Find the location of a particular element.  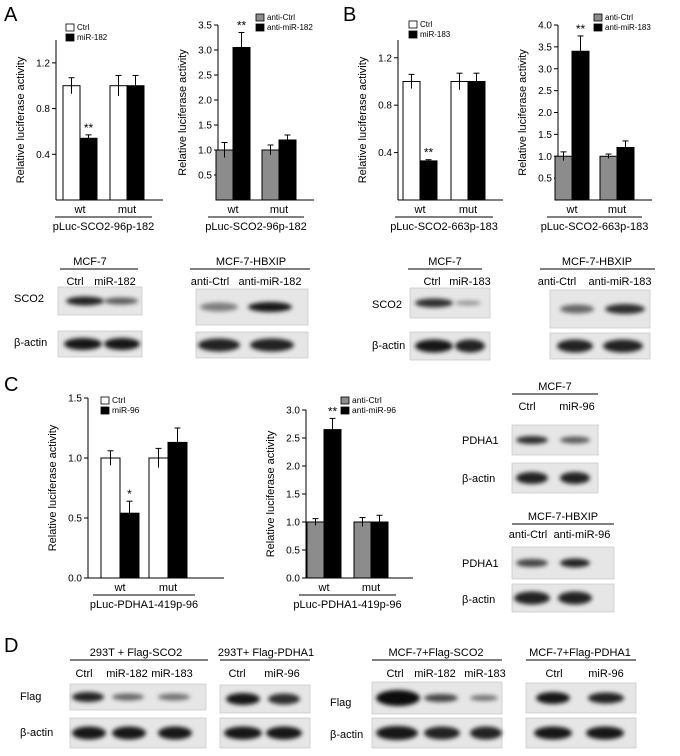

blot-title: MCF-7 is located at coordinates (90, 262).